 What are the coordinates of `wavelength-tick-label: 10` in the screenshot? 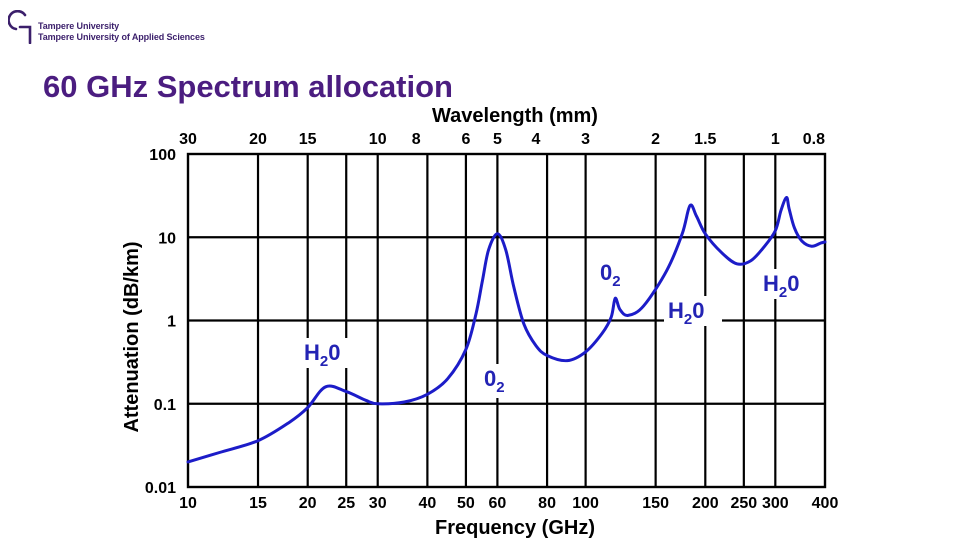 It's located at (378, 139).